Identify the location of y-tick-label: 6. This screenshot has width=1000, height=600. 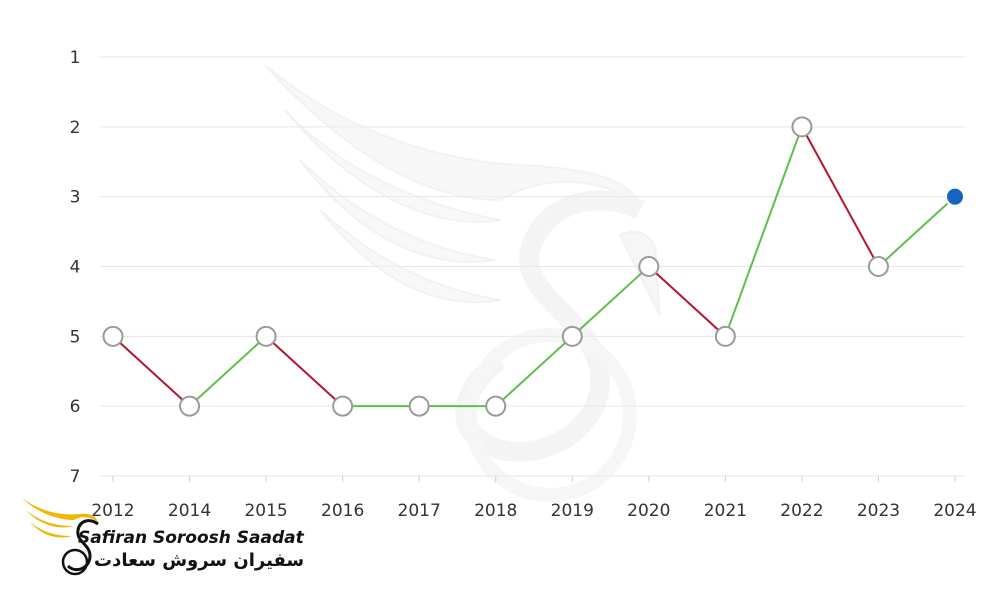
(75, 407).